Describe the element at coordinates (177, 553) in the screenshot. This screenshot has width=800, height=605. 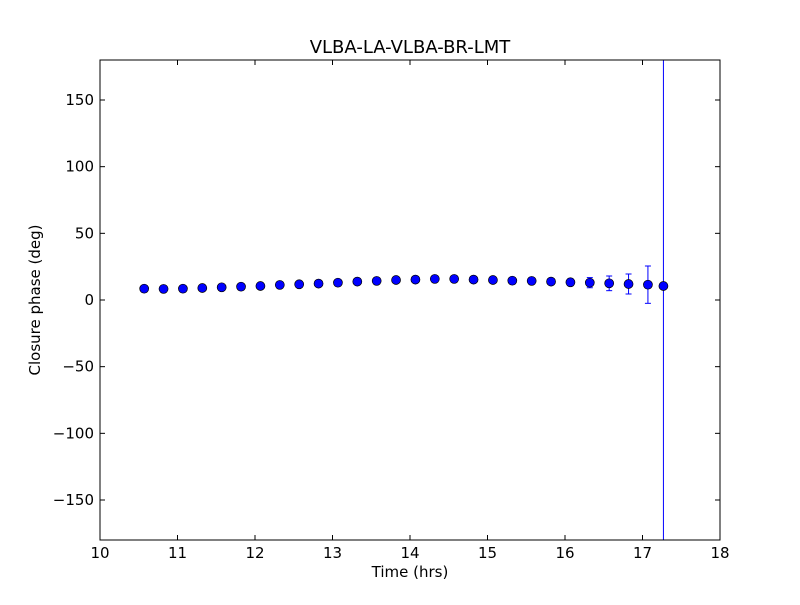
I see `x-tick-label: 11` at that location.